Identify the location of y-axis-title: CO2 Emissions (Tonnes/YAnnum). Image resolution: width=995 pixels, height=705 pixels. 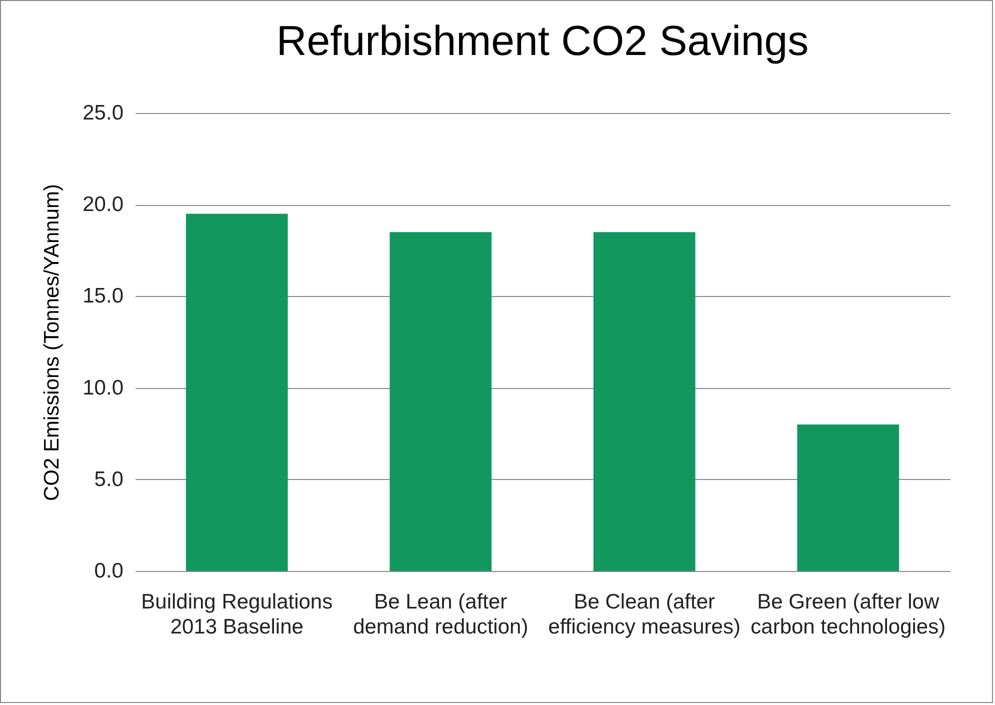
(52, 343).